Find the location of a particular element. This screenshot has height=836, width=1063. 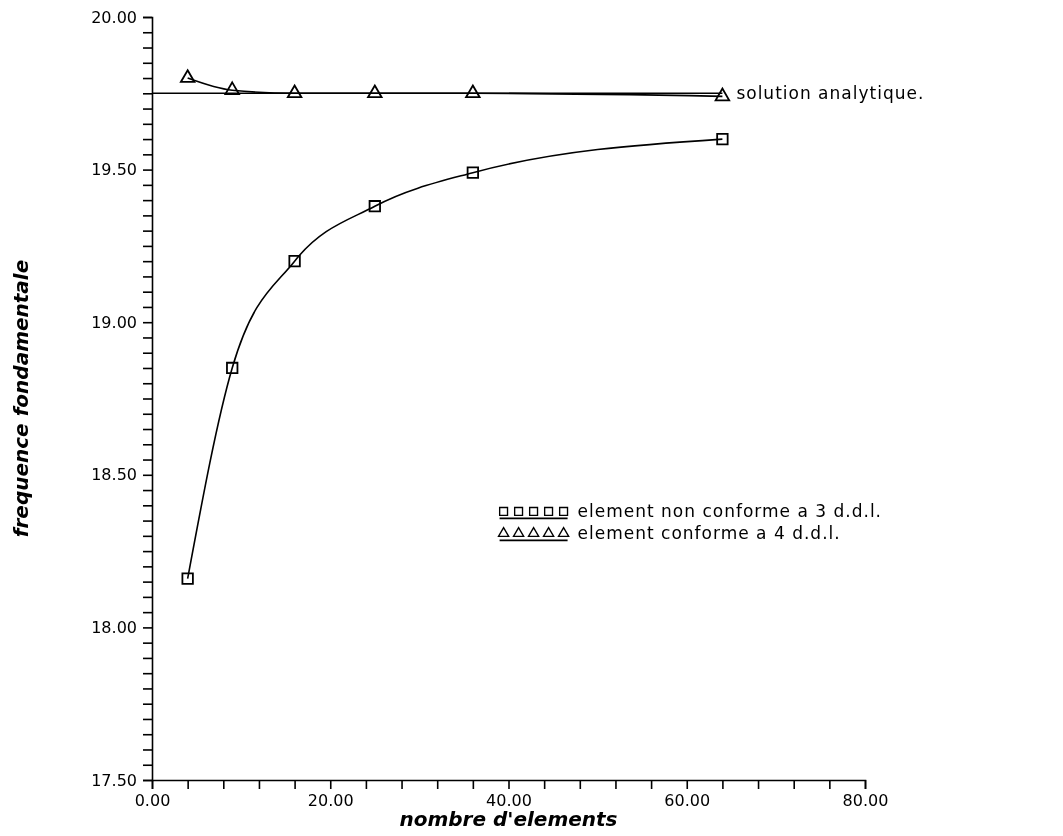

y-tick-label: 18.00 is located at coordinates (114, 628).